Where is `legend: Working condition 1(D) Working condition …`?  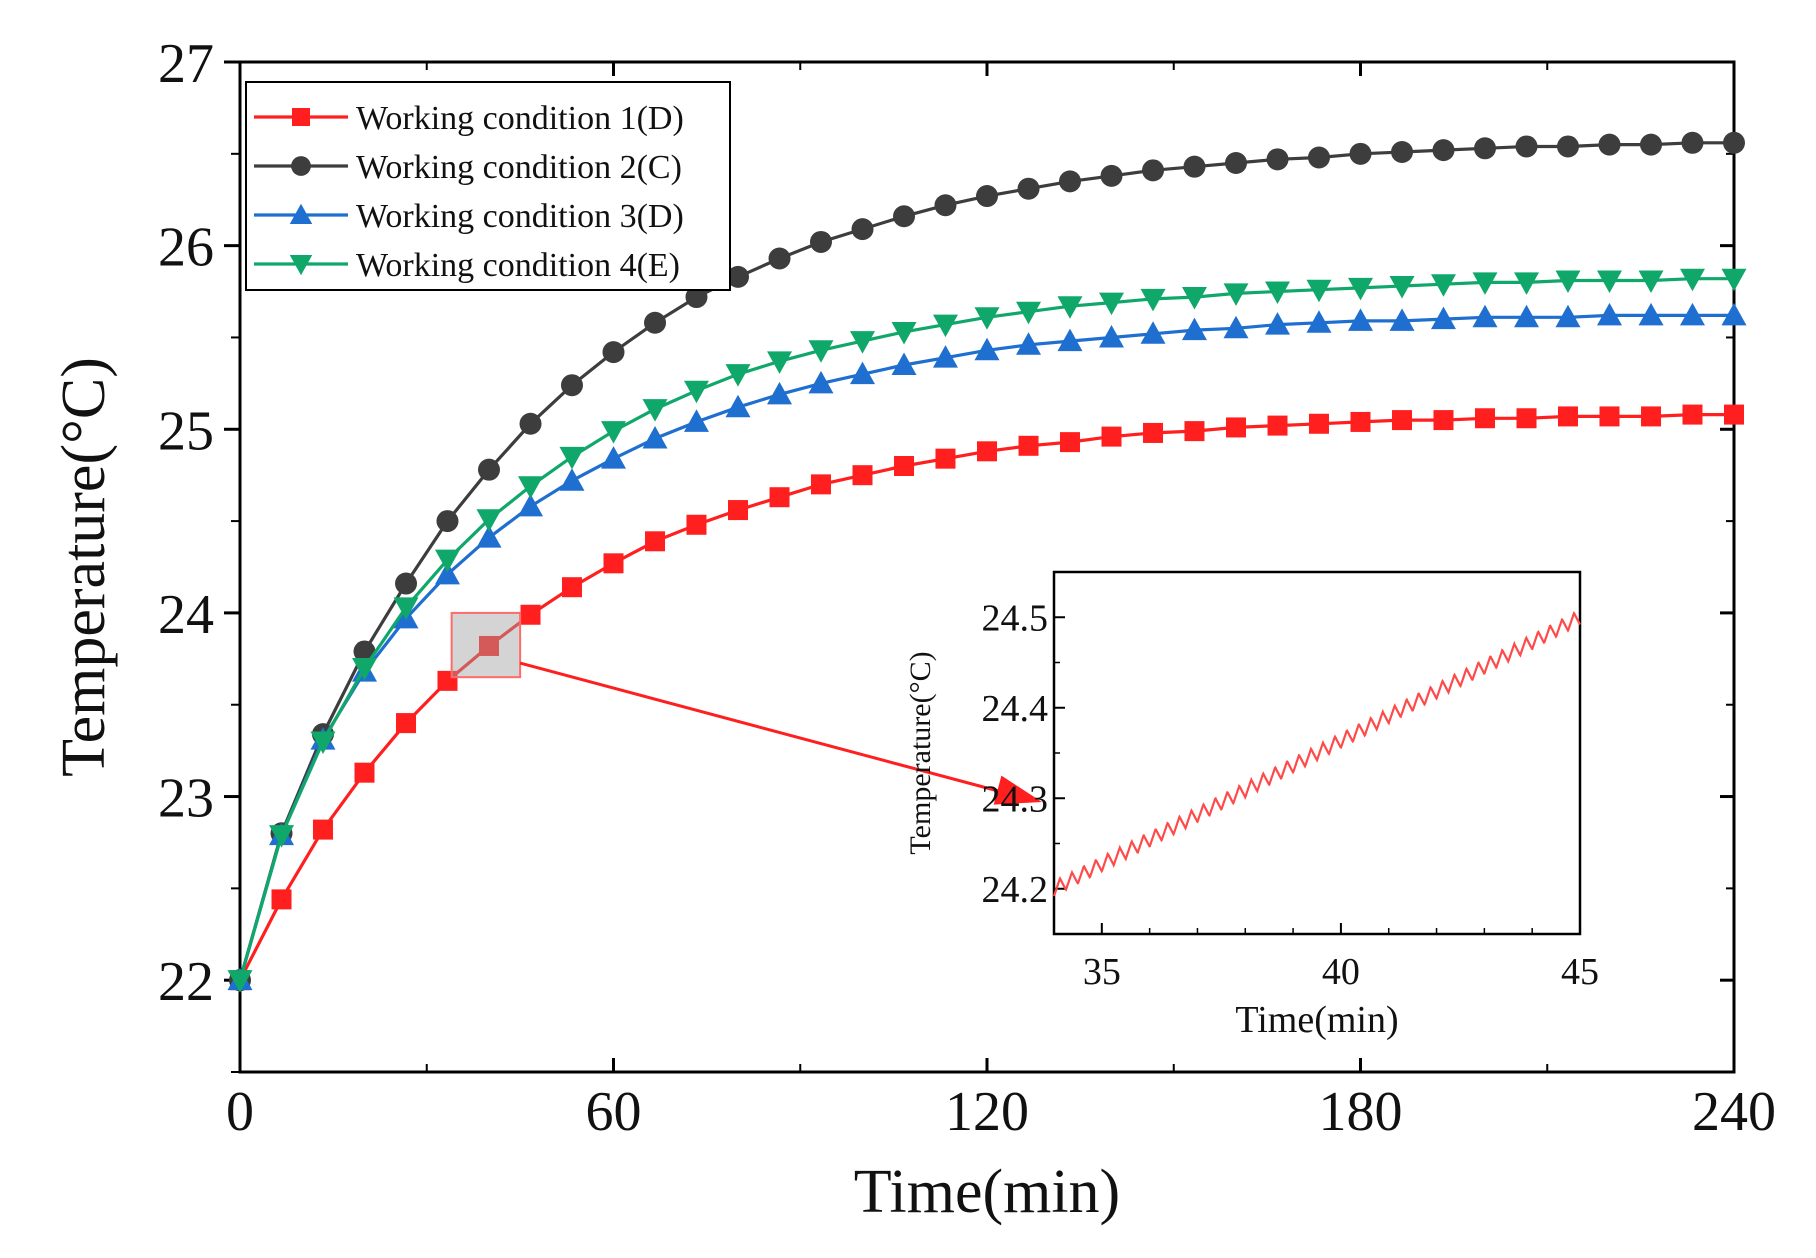 legend: Working condition 1(D) Working condition … is located at coordinates (488, 186).